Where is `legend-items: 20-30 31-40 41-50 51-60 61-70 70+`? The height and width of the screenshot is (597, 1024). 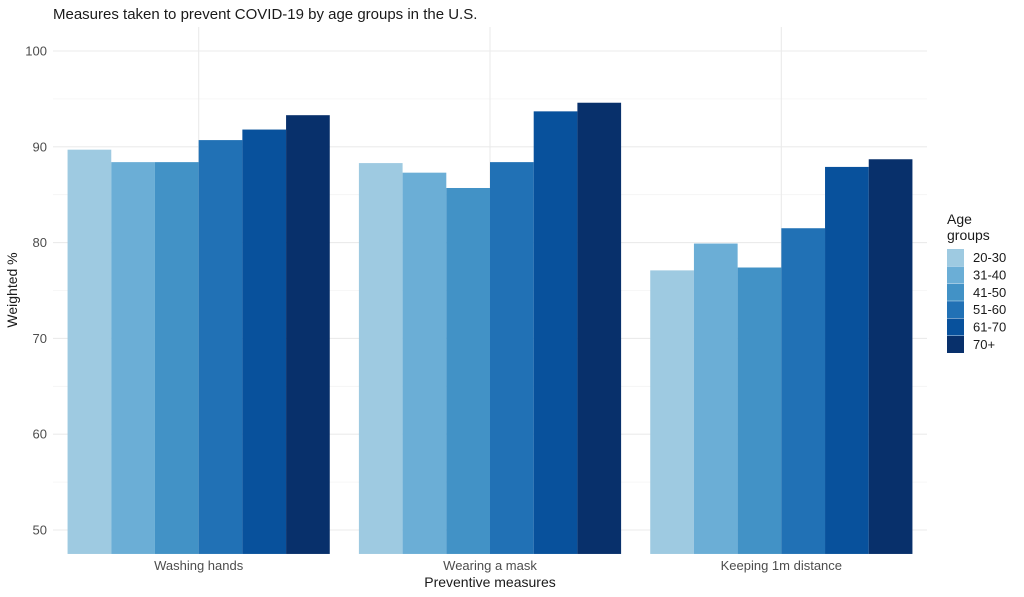 legend-items: 20-30 31-40 41-50 51-60 61-70 70+ is located at coordinates (976, 301).